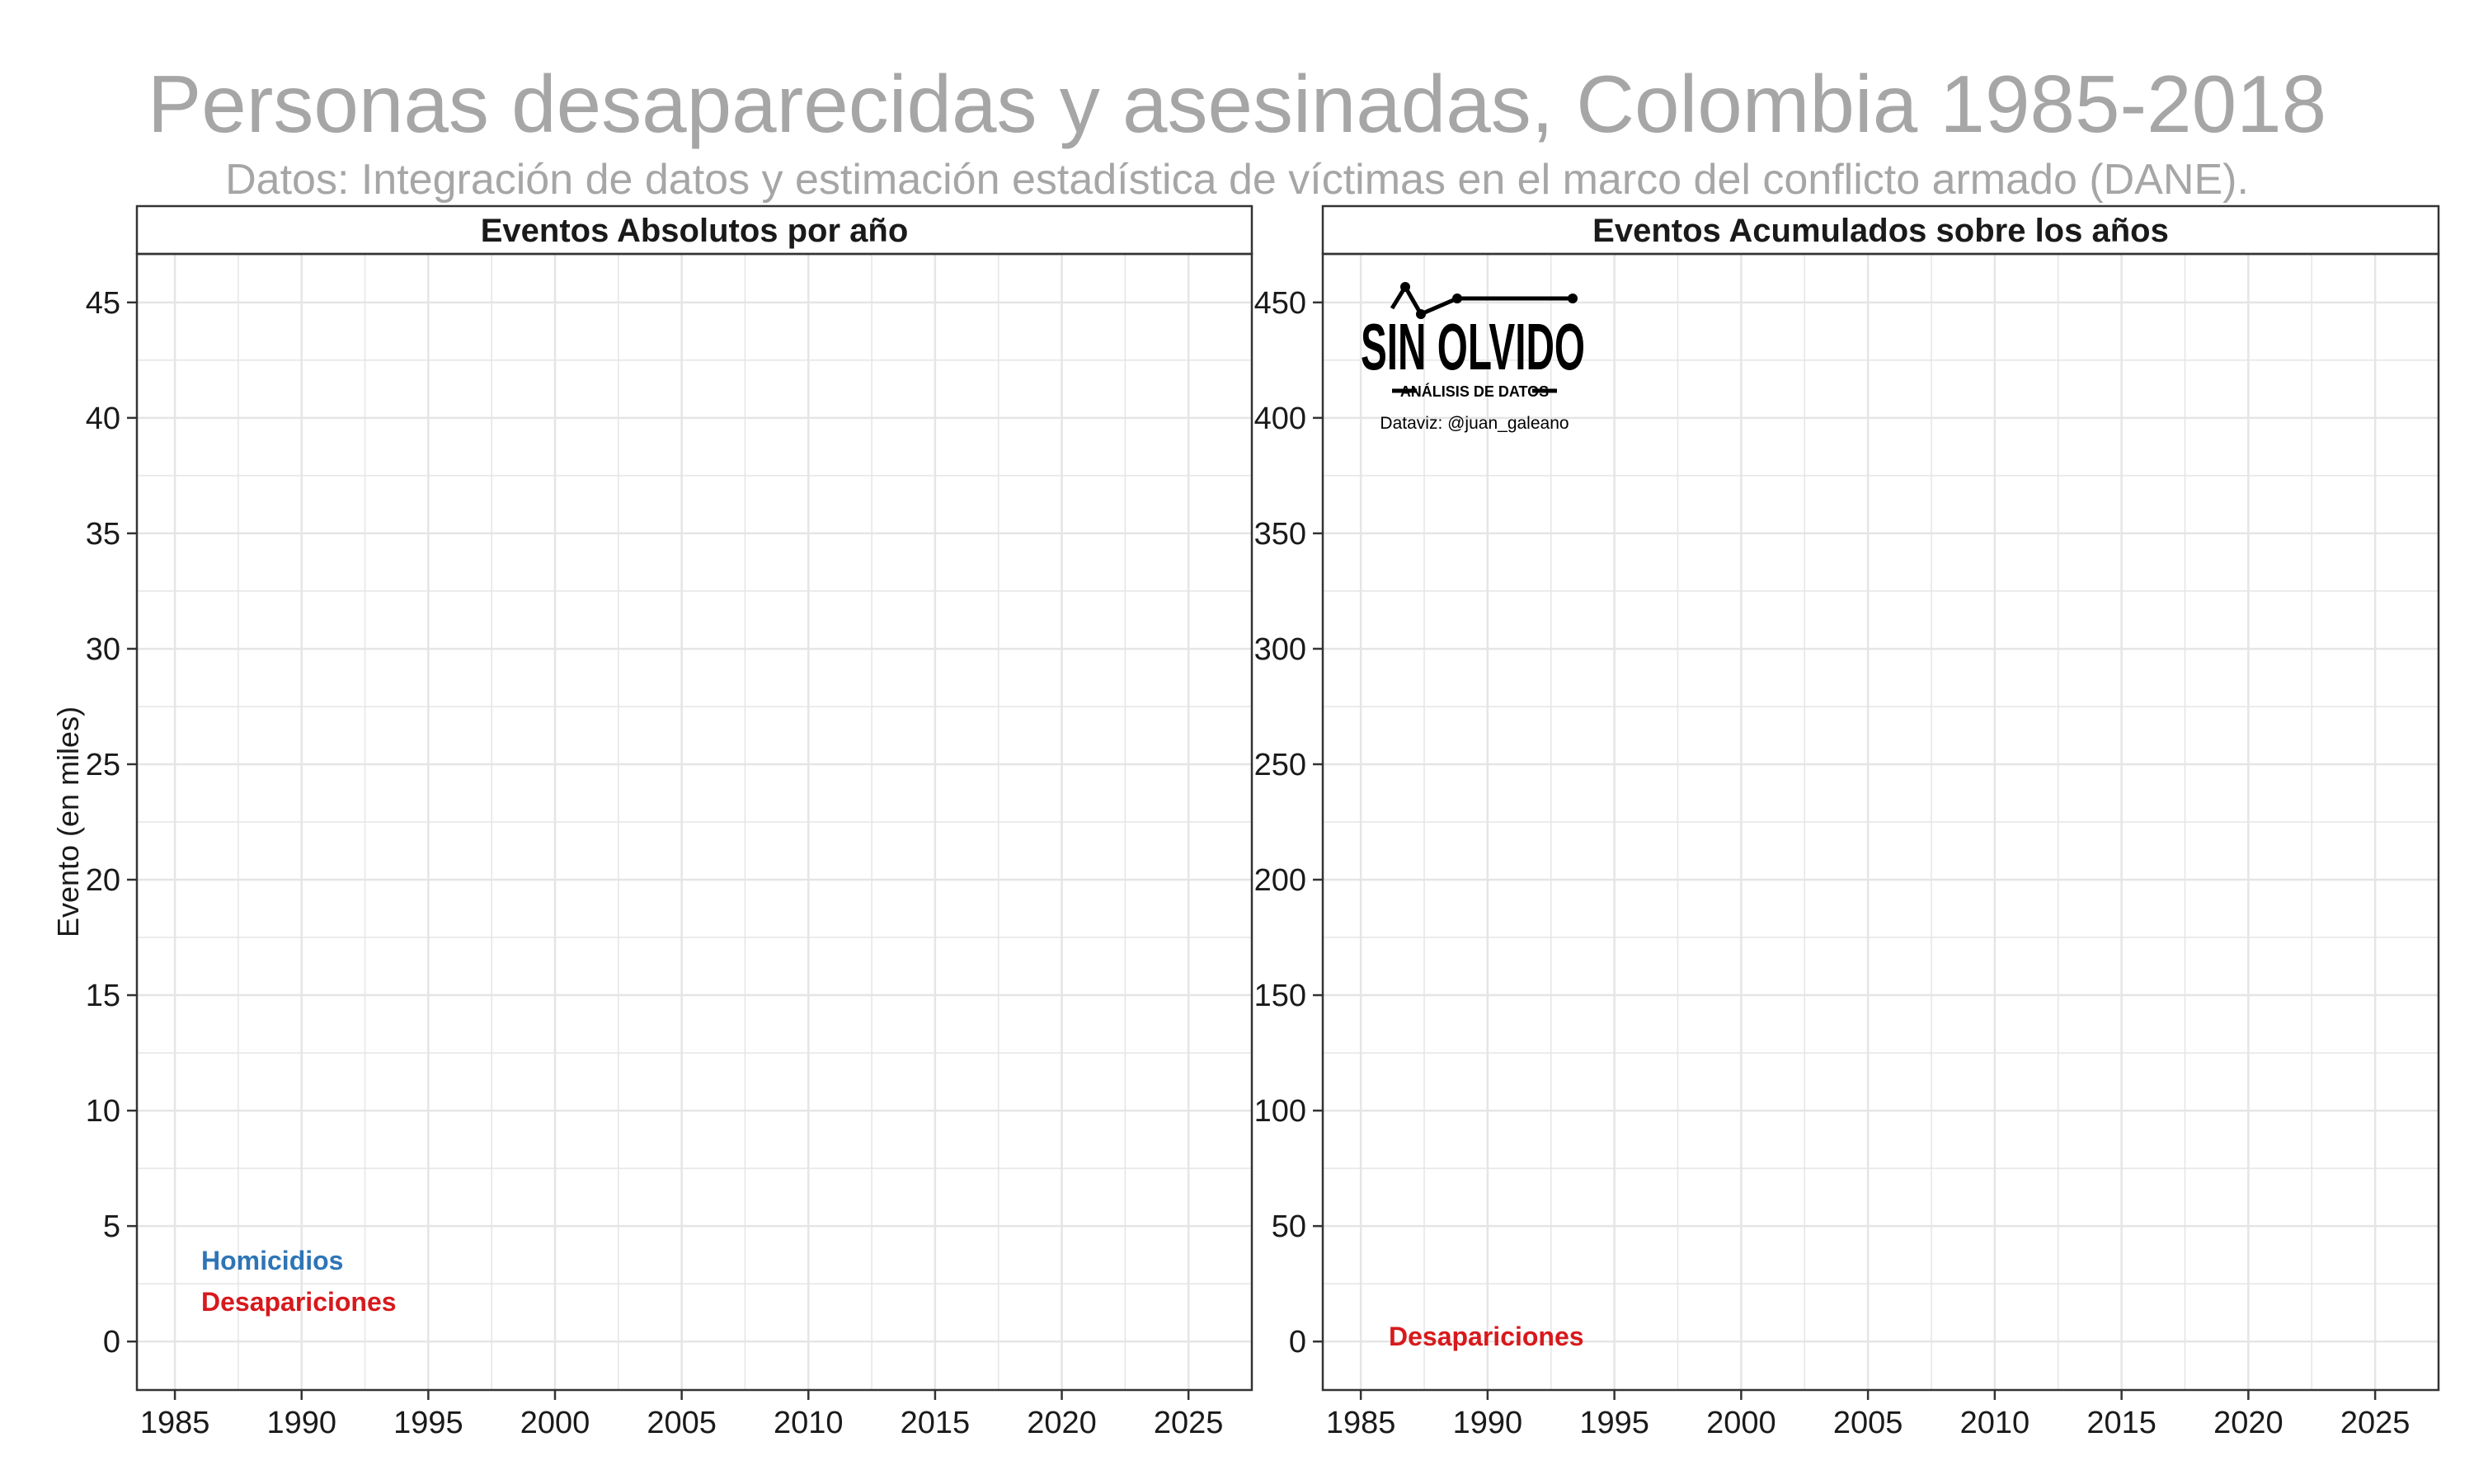  Describe the element at coordinates (1280, 996) in the screenshot. I see `y-tick-label: 150` at that location.